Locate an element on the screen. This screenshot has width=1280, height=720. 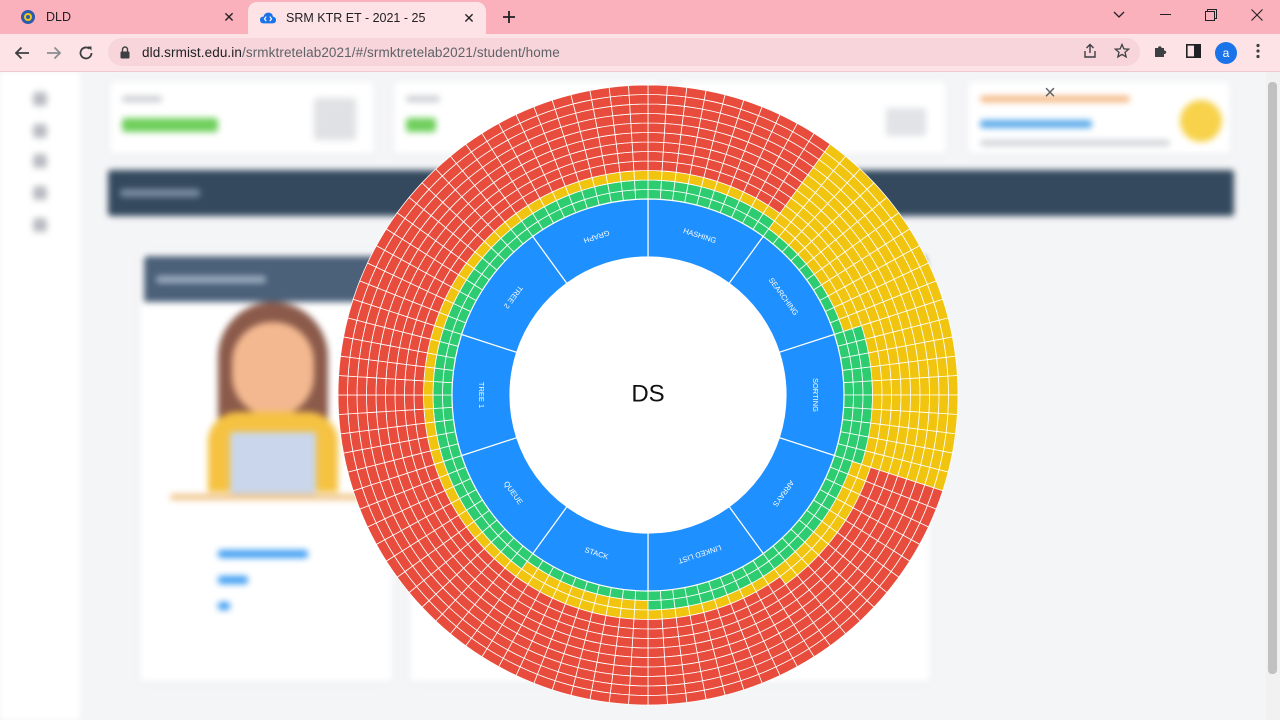
reload-icon is located at coordinates (86, 53).